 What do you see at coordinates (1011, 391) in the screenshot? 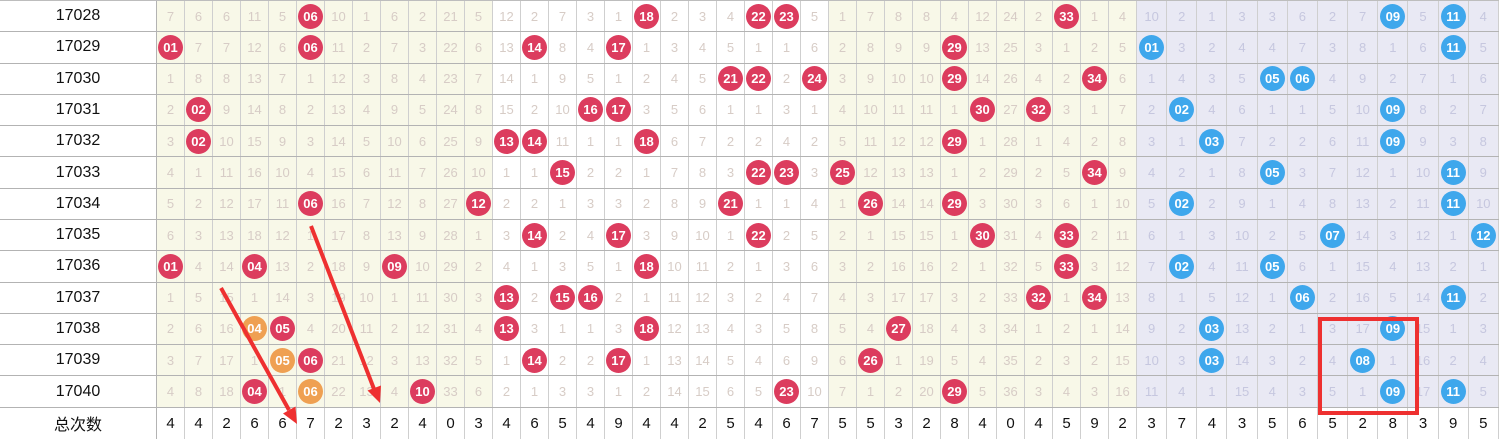
I see `front-cell: 36` at bounding box center [1011, 391].